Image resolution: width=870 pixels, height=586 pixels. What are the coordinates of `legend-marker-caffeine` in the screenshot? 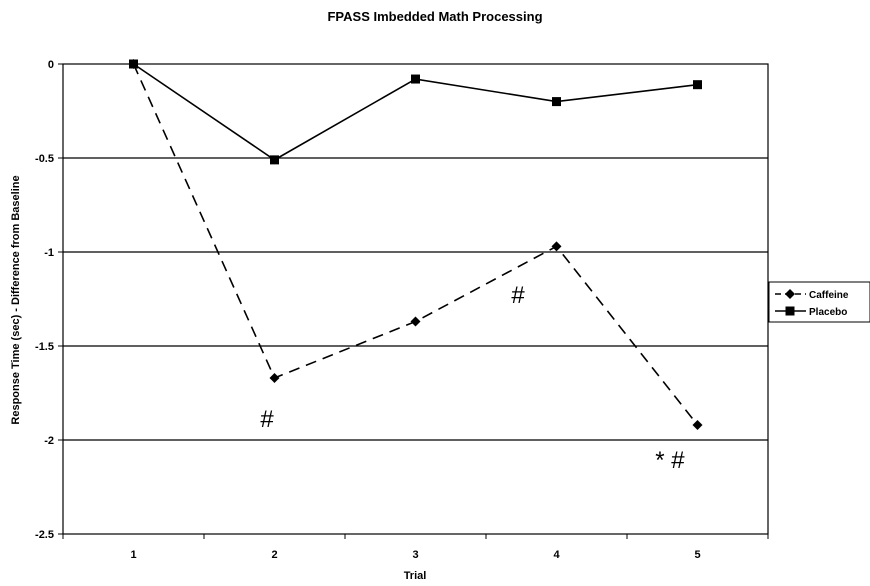 It's located at (790, 294).